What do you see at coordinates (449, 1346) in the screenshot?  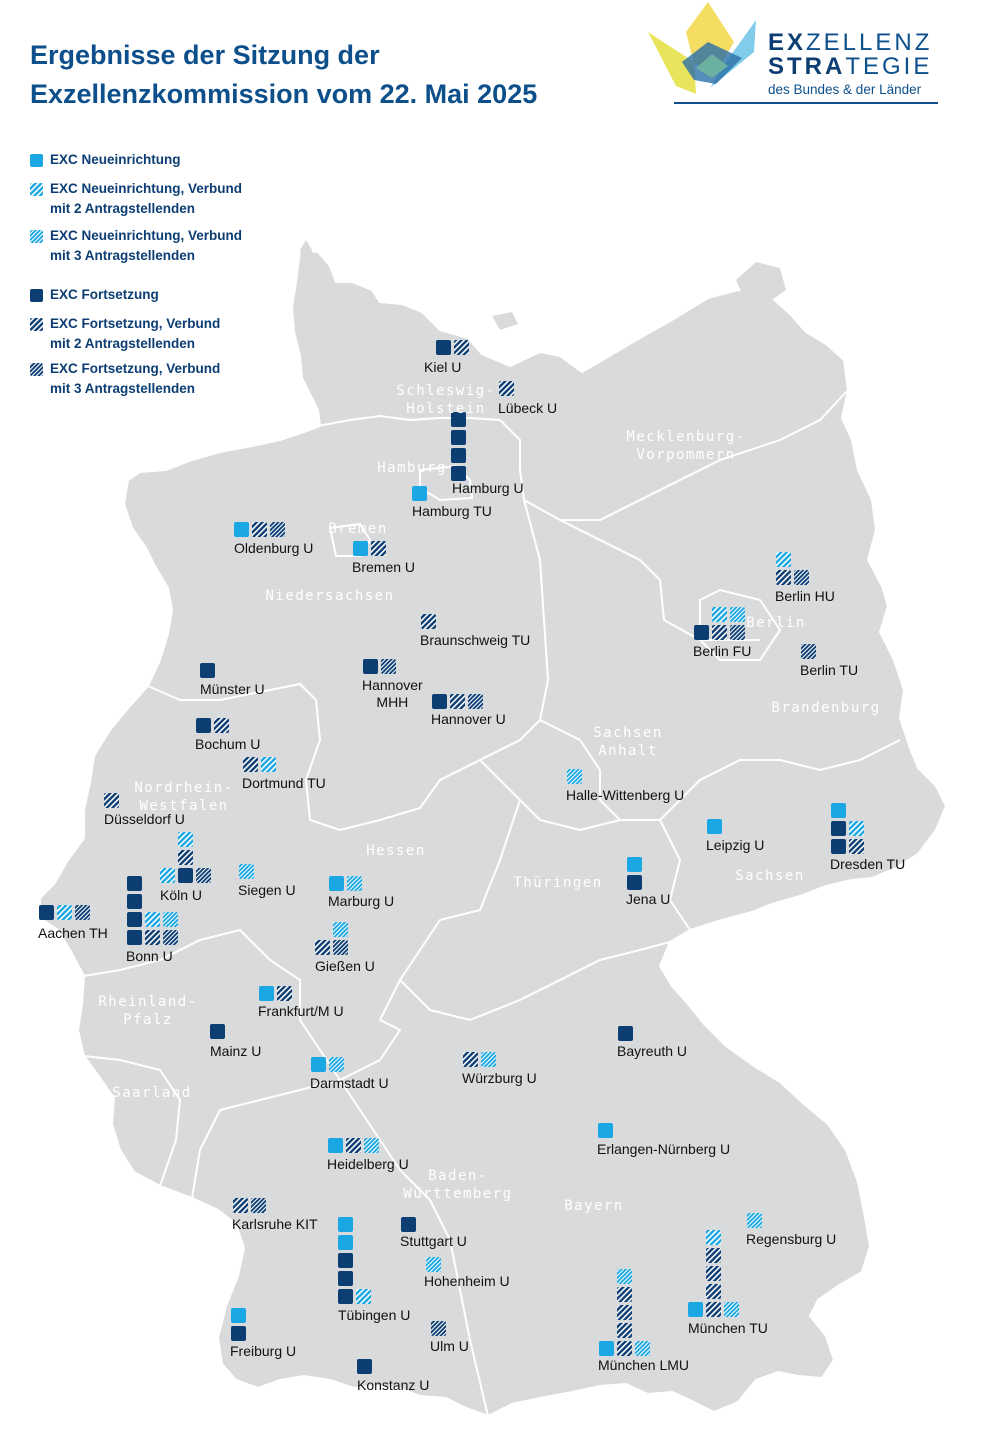 I see `university-label: Ulm U` at bounding box center [449, 1346].